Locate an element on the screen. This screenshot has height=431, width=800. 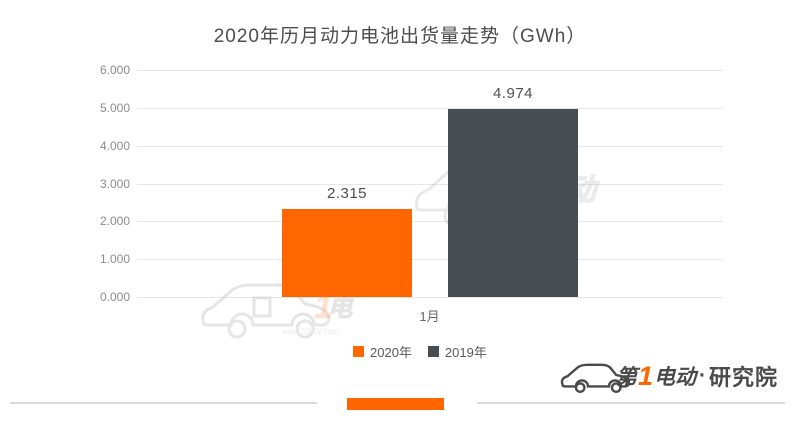
y-axis-tick-label: 2.000 is located at coordinates (114, 221).